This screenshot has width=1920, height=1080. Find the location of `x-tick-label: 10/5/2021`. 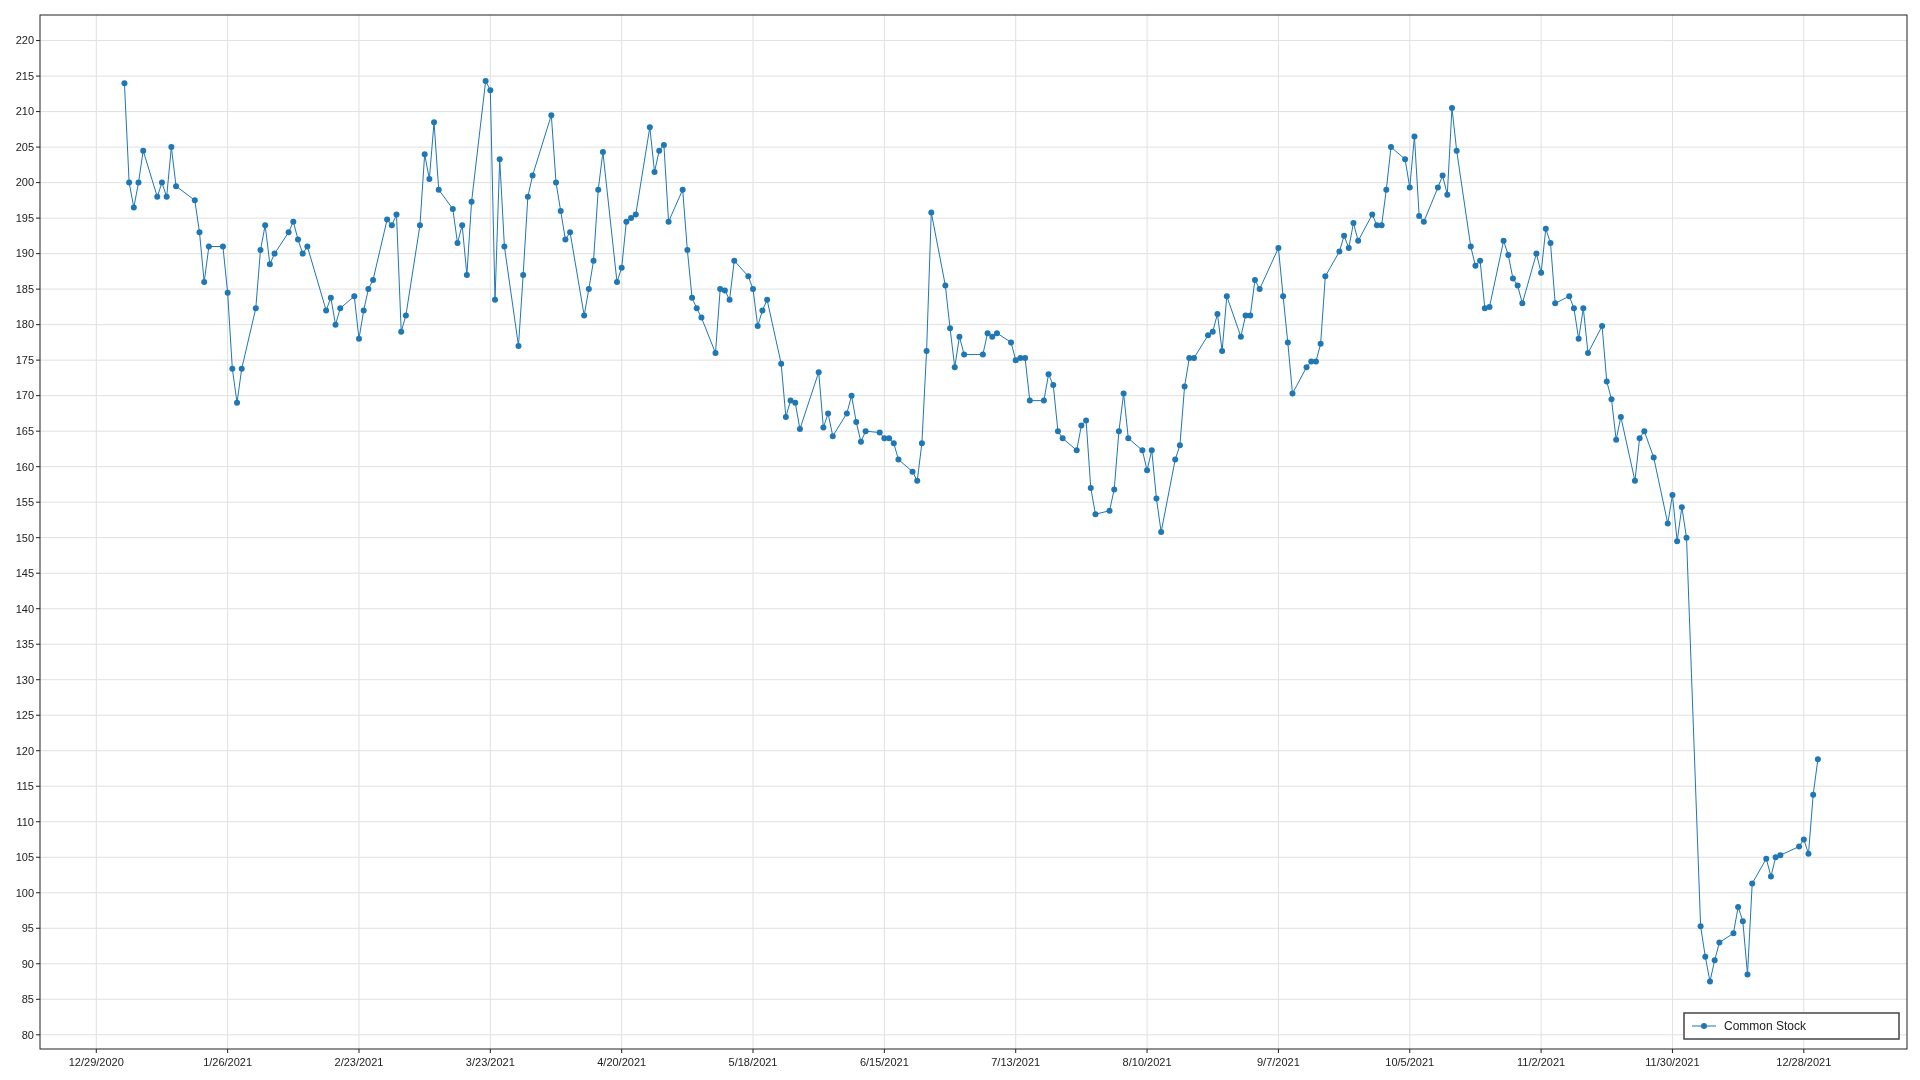

x-tick-label: 10/5/2021 is located at coordinates (1410, 1062).